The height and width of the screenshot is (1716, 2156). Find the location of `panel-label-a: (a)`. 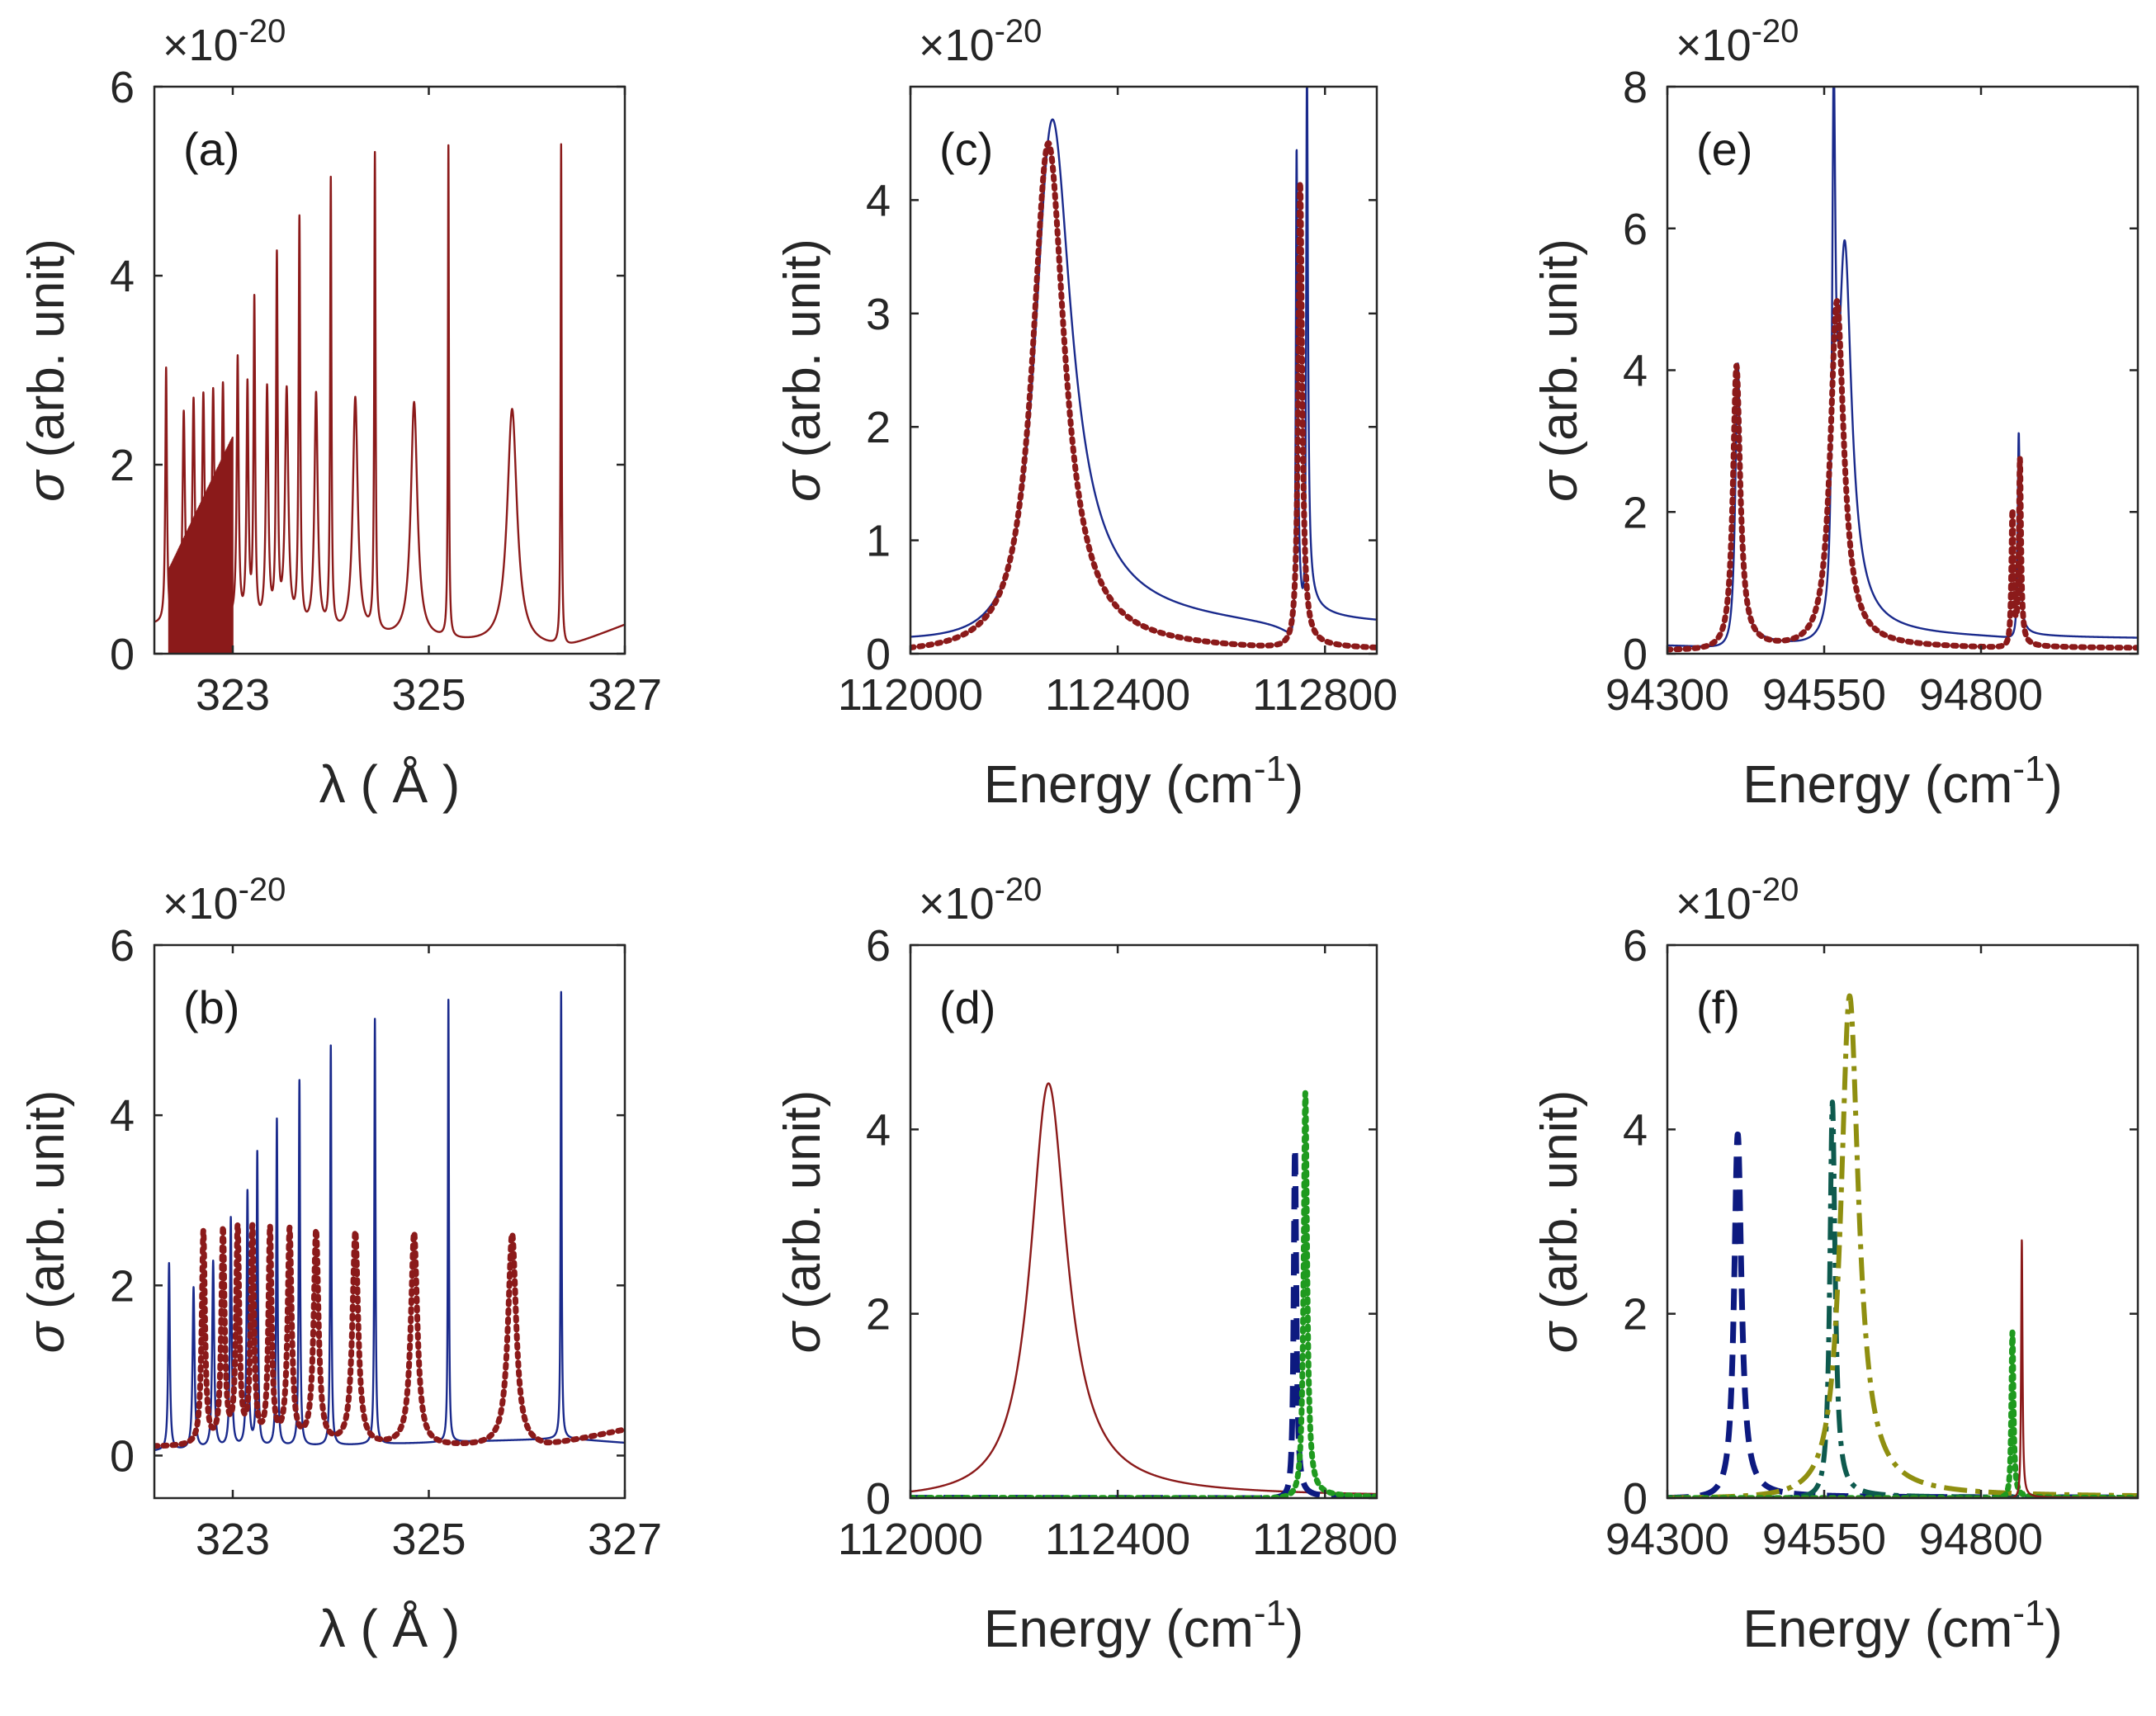

panel-label-a: (a) is located at coordinates (211, 149).